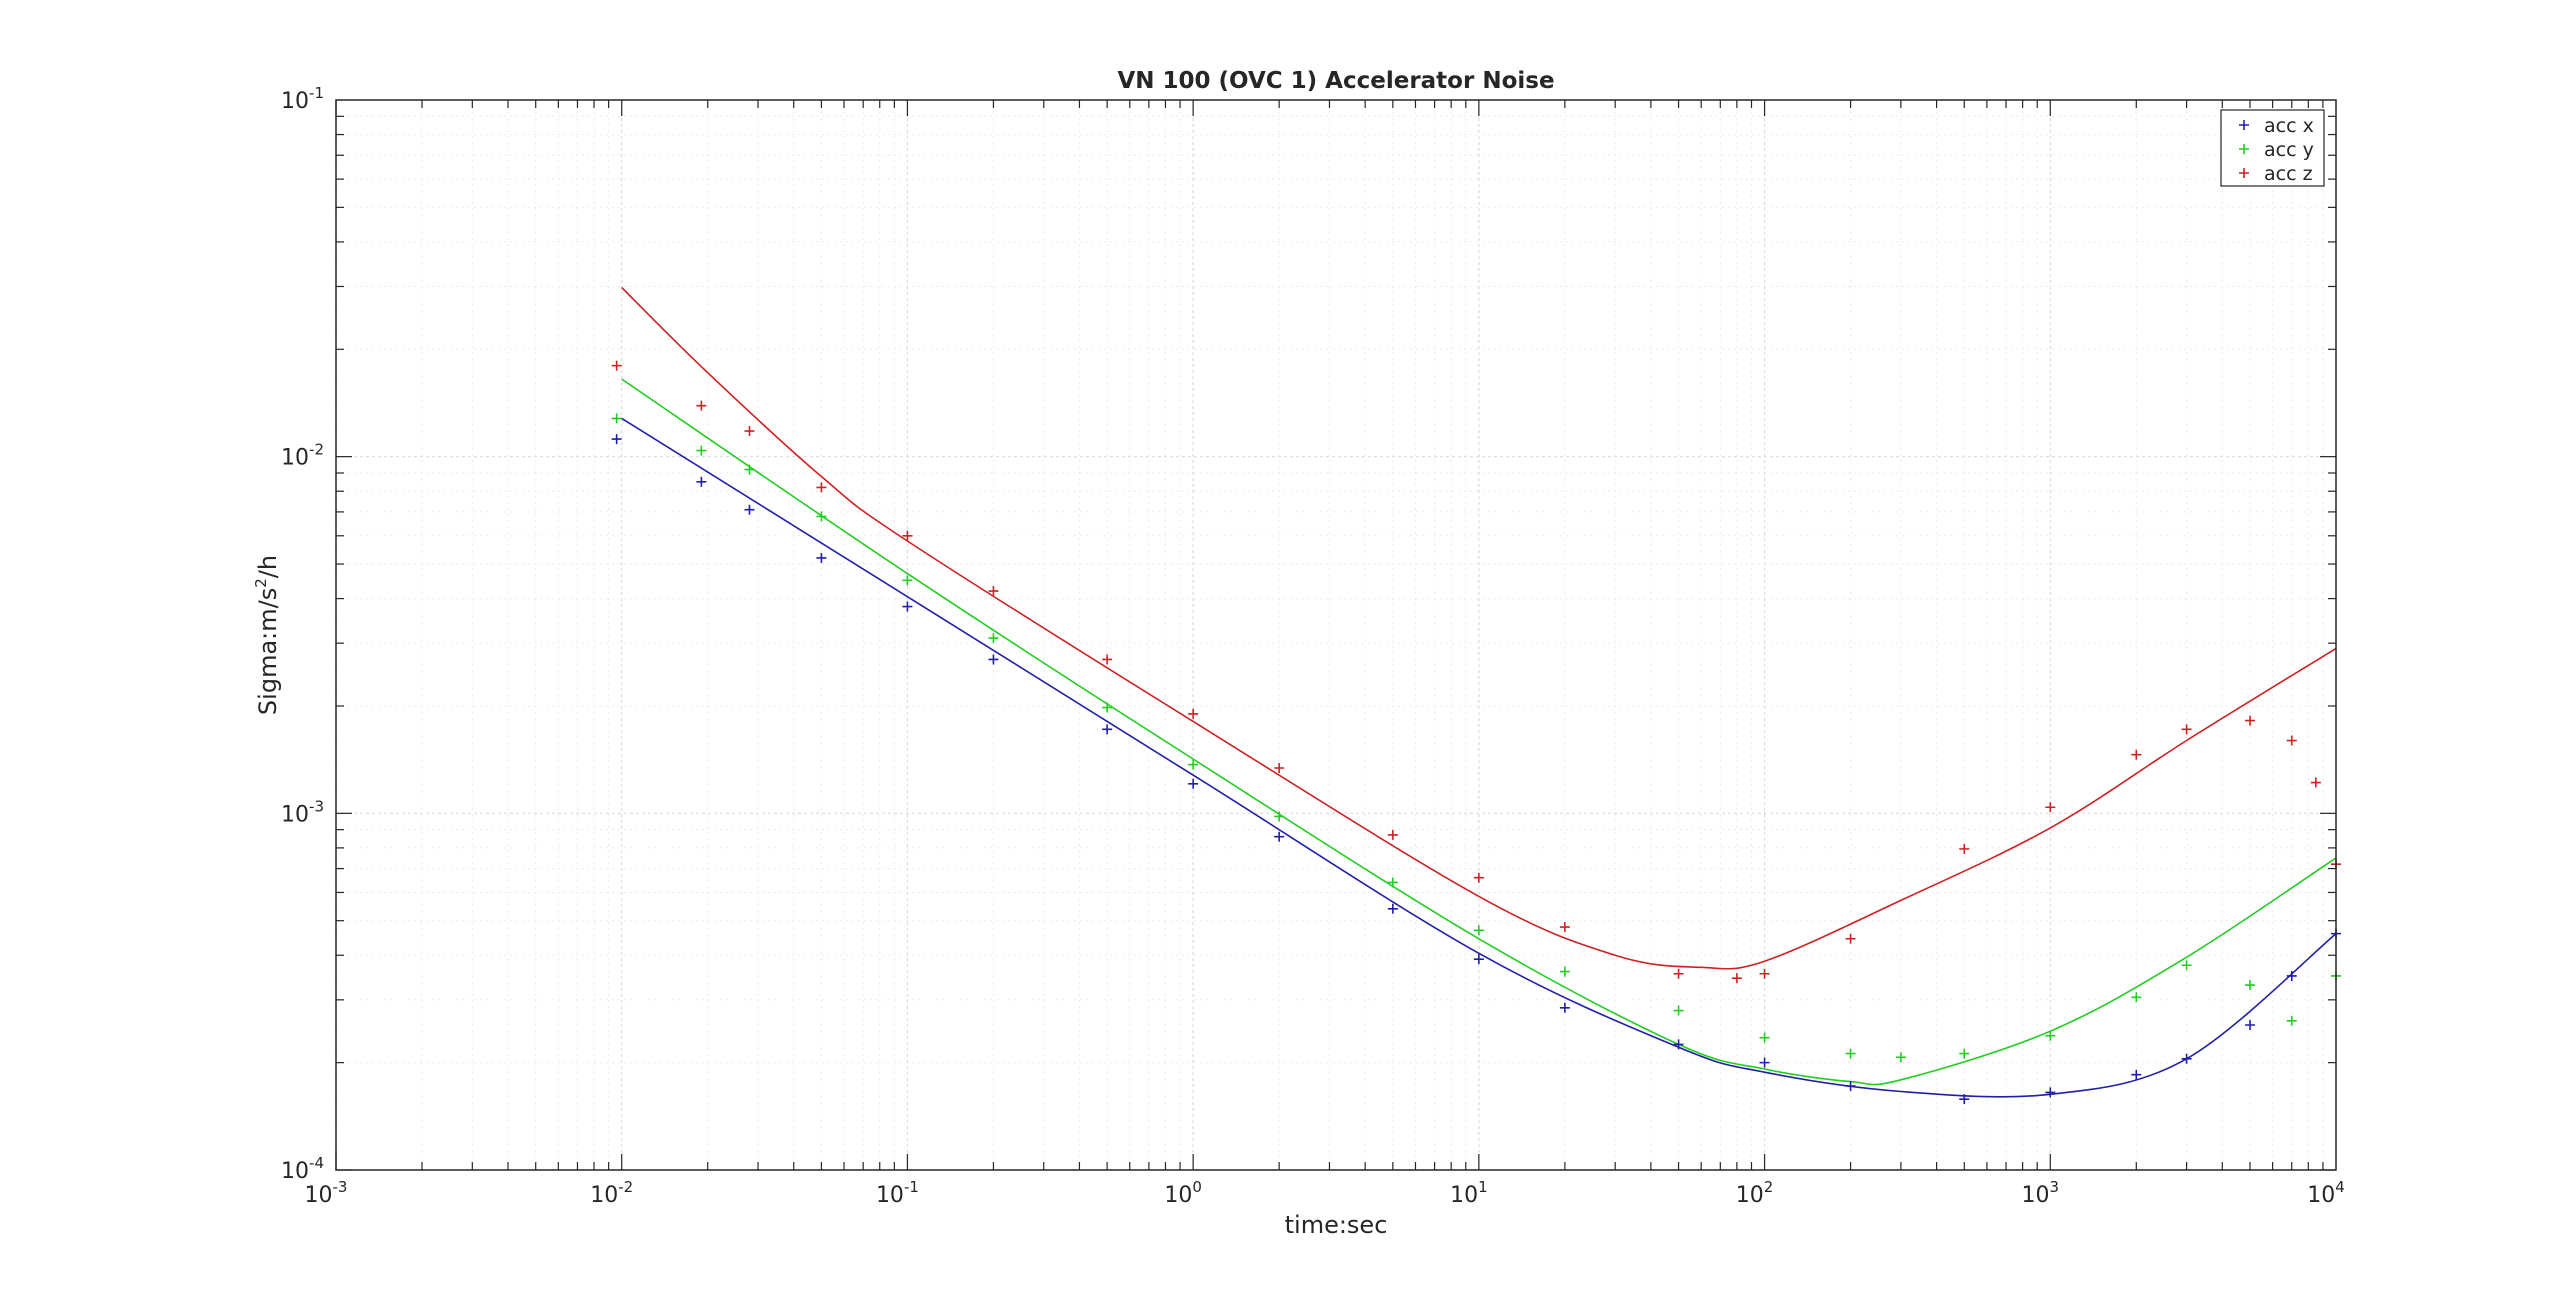 The height and width of the screenshot is (1303, 2556). What do you see at coordinates (2289, 126) in the screenshot?
I see `legend-label: acc x` at bounding box center [2289, 126].